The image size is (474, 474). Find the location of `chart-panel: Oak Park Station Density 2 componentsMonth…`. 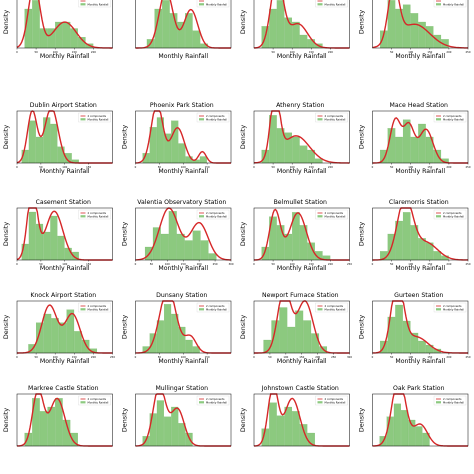

chart-panel: Oak Park Station Density 2 componentsMonth… is located at coordinates (413, 416).